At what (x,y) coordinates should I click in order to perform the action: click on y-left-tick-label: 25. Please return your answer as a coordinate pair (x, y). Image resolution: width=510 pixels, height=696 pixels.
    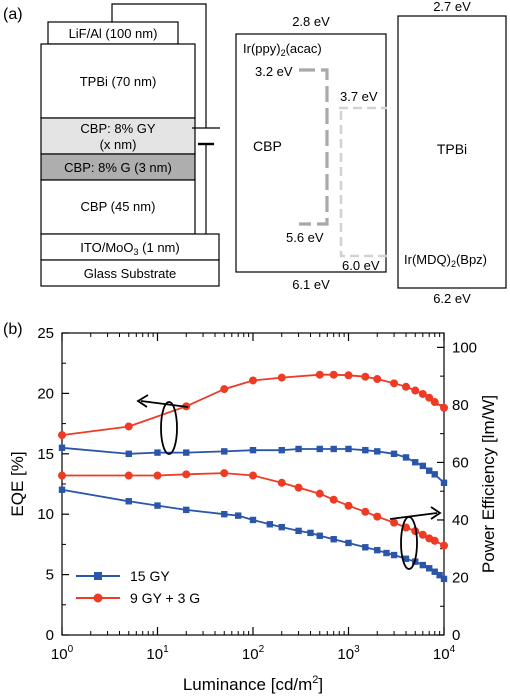
    Looking at the image, I should click on (45, 333).